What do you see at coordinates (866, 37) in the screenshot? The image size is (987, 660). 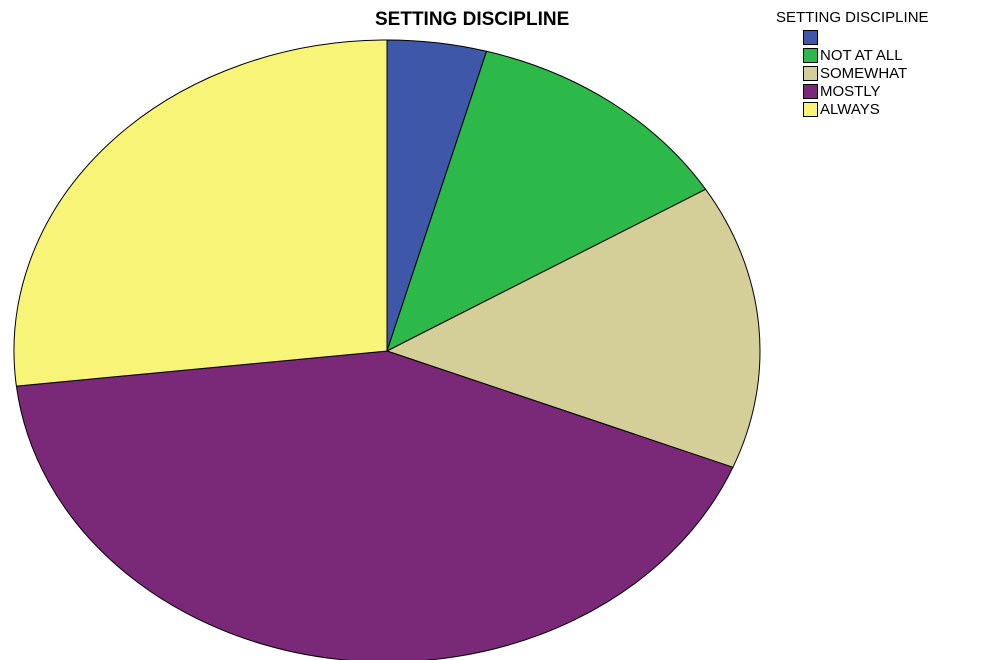 I see `legend-entry-blank` at bounding box center [866, 37].